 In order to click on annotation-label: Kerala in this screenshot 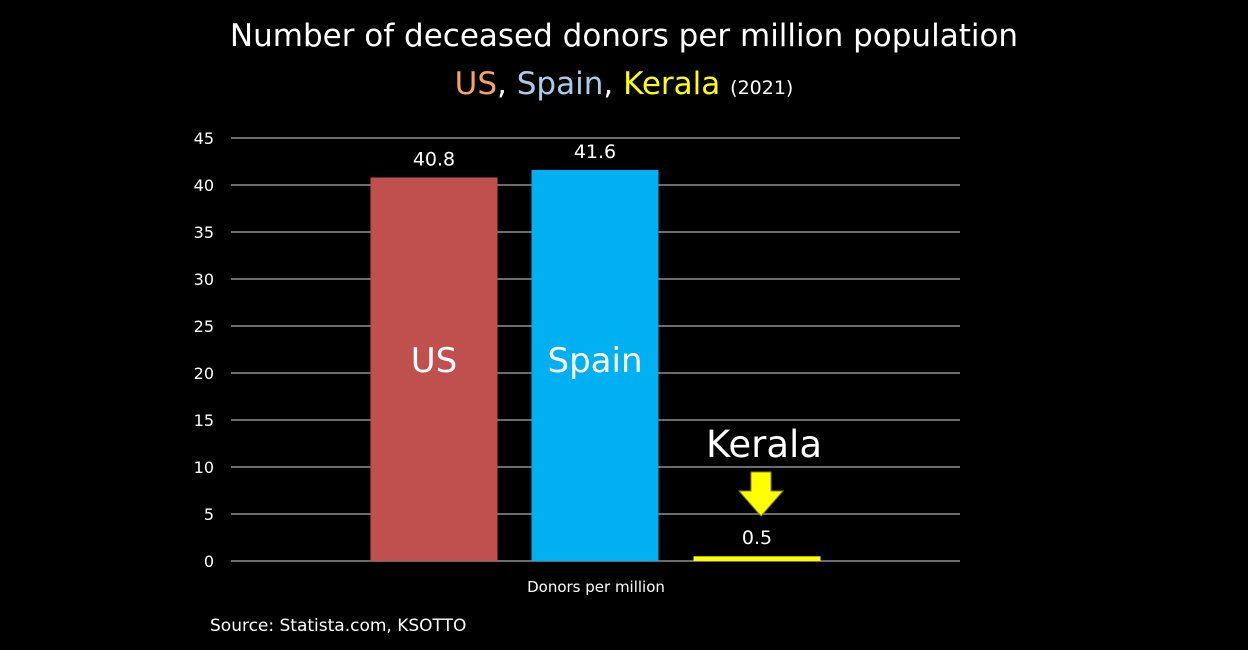, I will do `click(764, 444)`.